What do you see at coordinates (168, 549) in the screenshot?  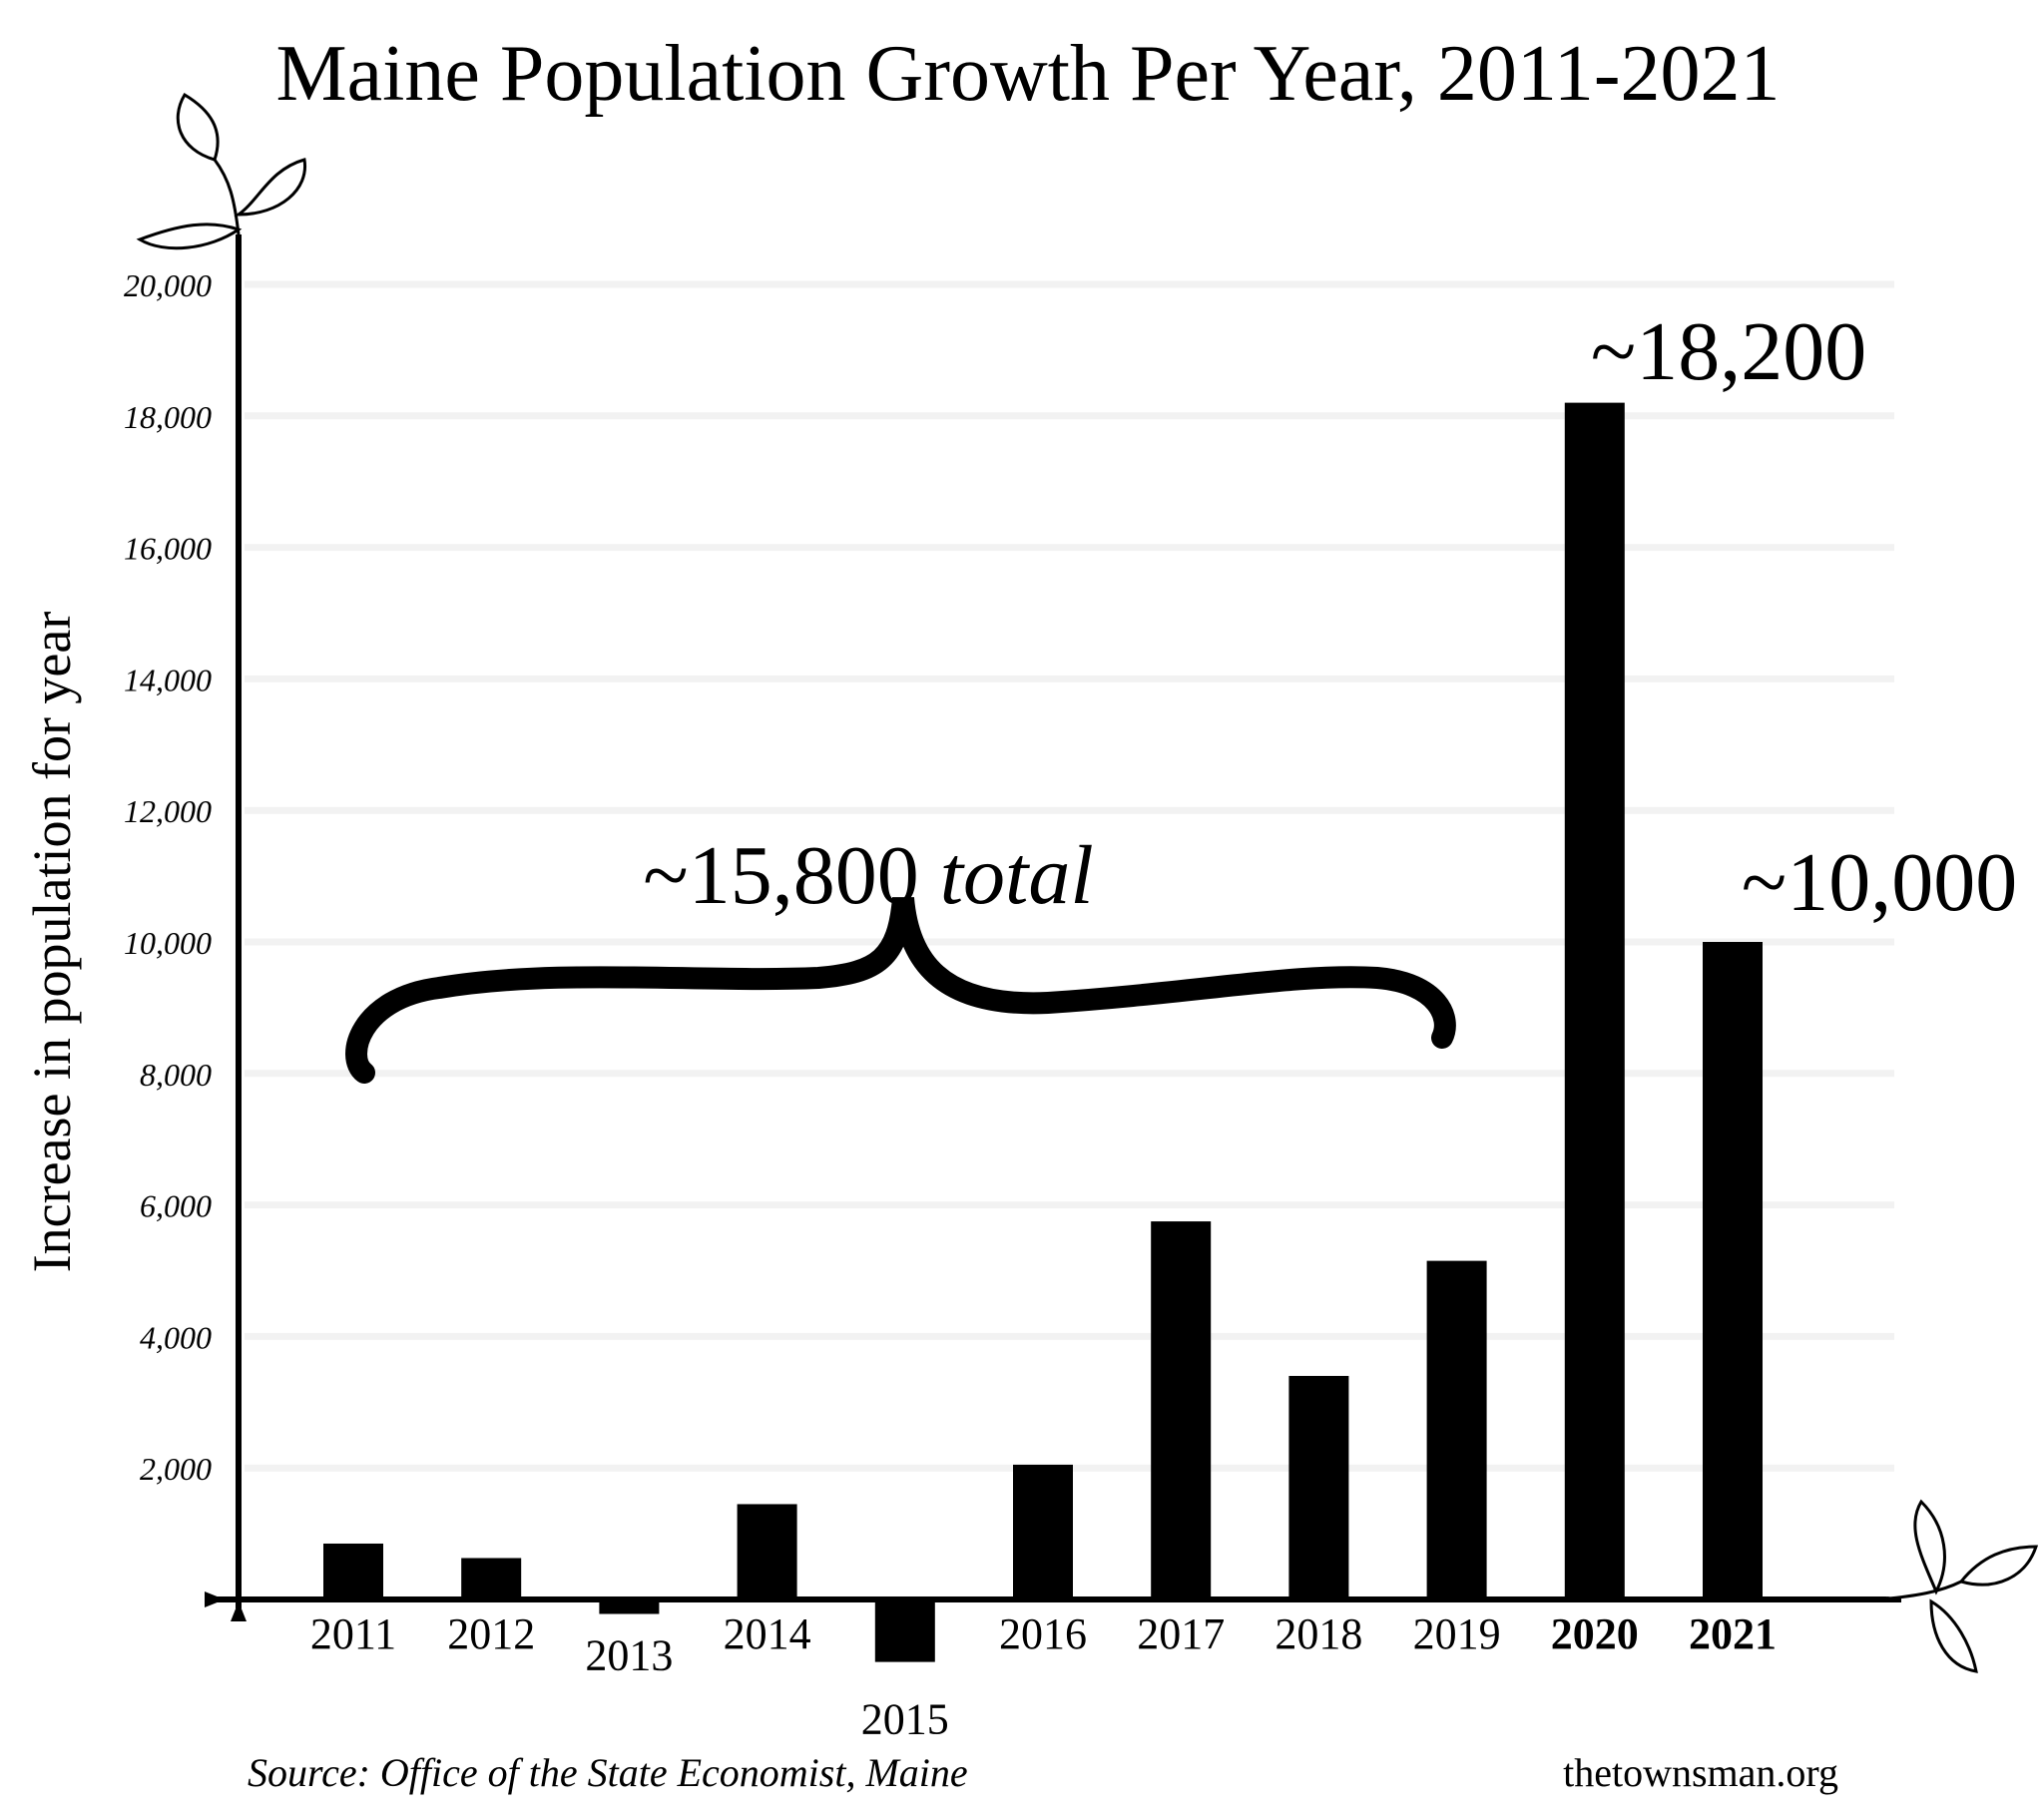 I see `y-tick-label: 16,000` at bounding box center [168, 549].